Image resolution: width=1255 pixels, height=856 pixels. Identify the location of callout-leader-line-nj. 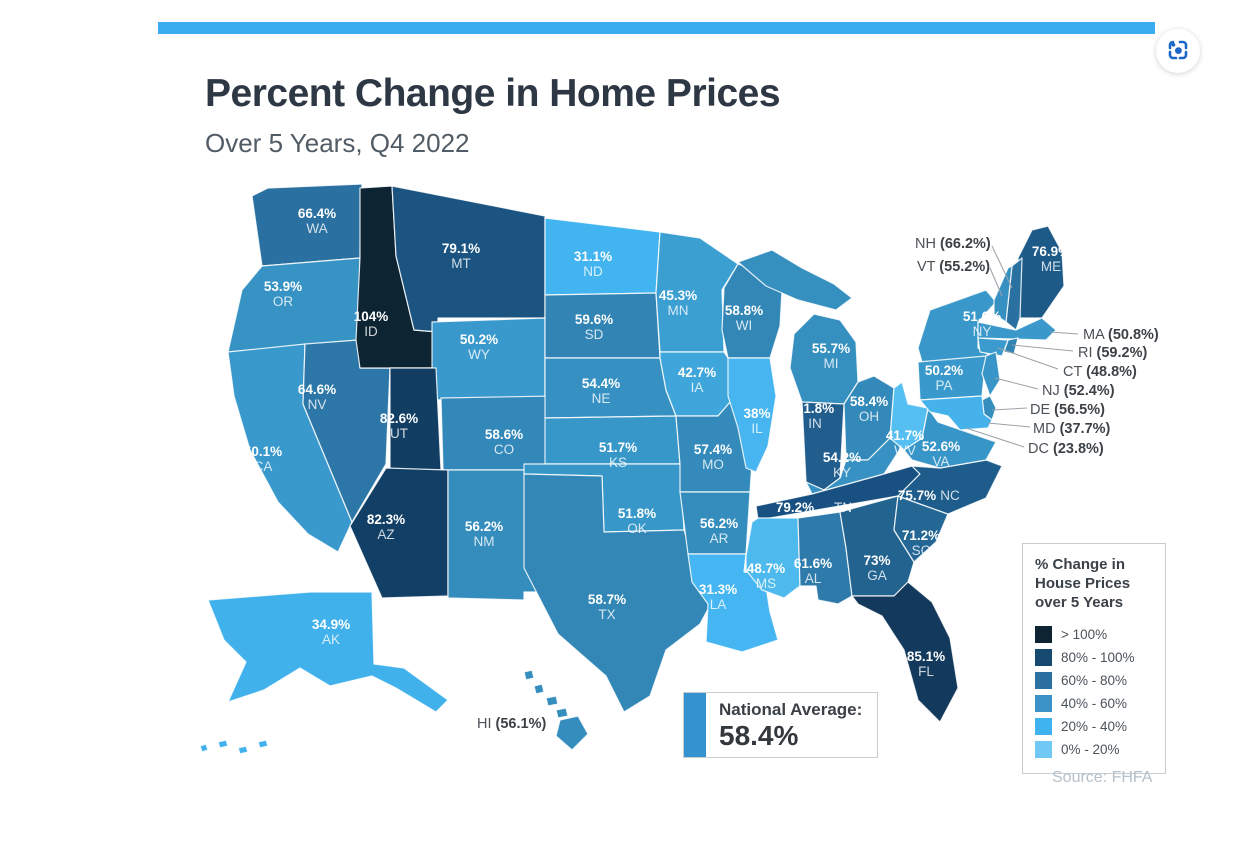
(1016, 383).